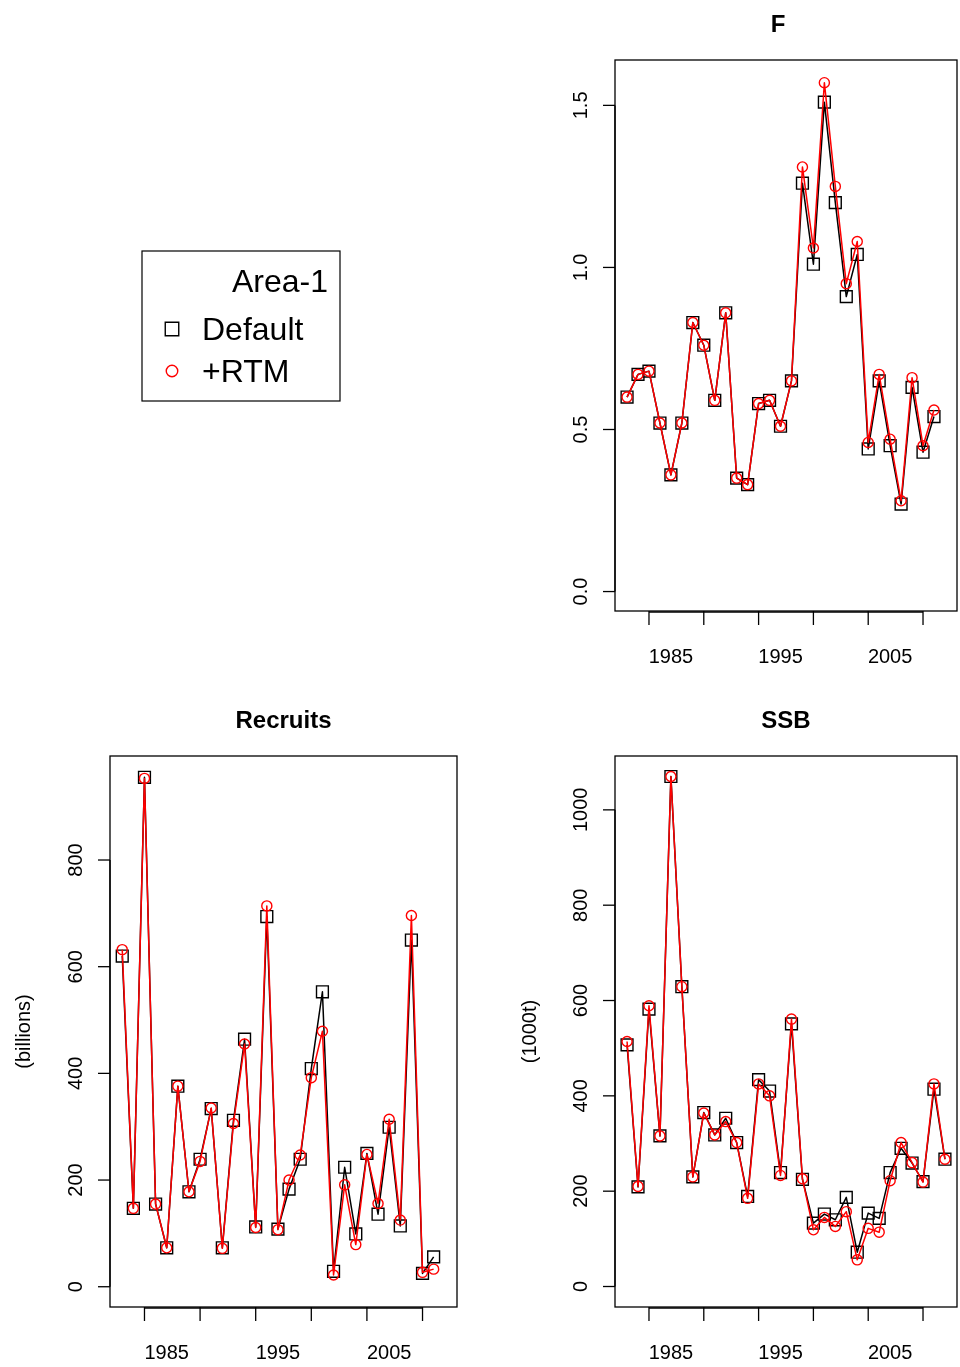  What do you see at coordinates (580, 267) in the screenshot?
I see `y-tick-label: 1.0` at bounding box center [580, 267].